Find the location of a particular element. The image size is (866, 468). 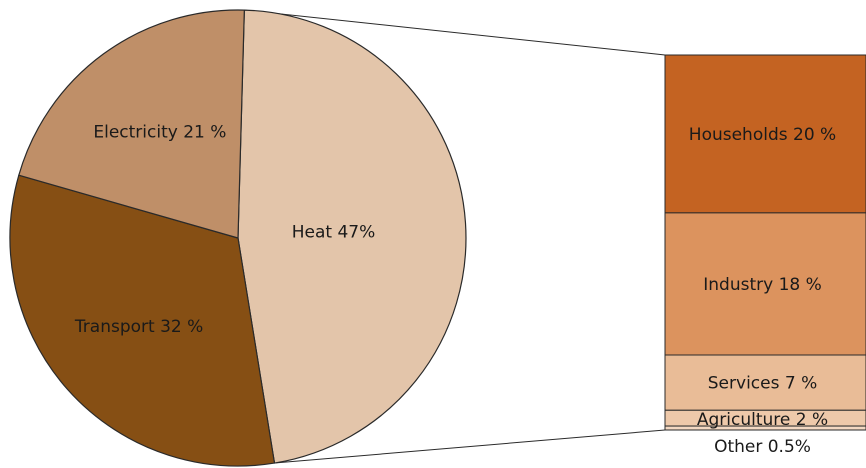

bar-label-other-0-5: Other 0.5% is located at coordinates (762, 447).